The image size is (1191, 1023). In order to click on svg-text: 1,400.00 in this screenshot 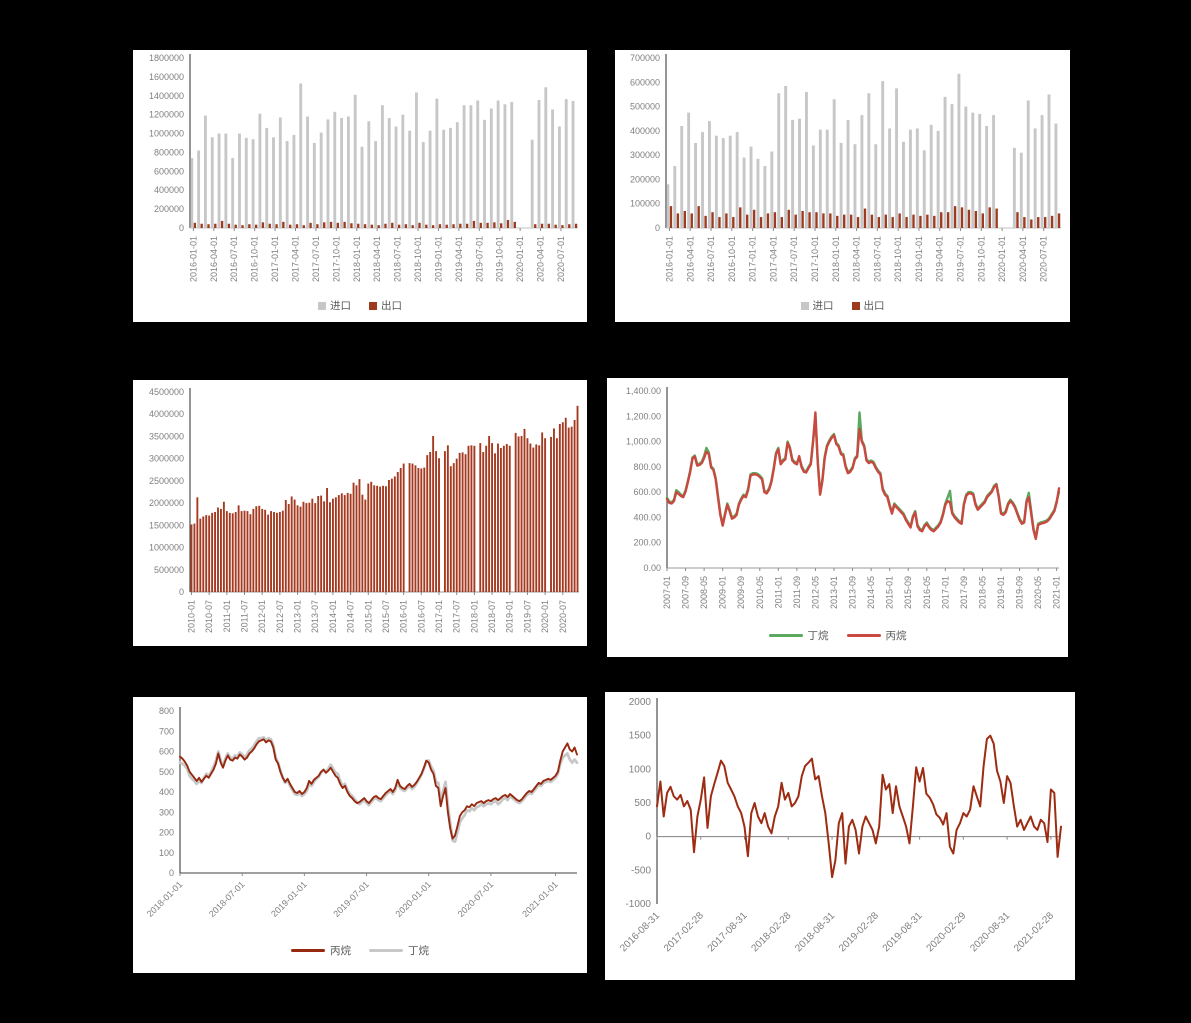, I will do `click(643, 391)`.